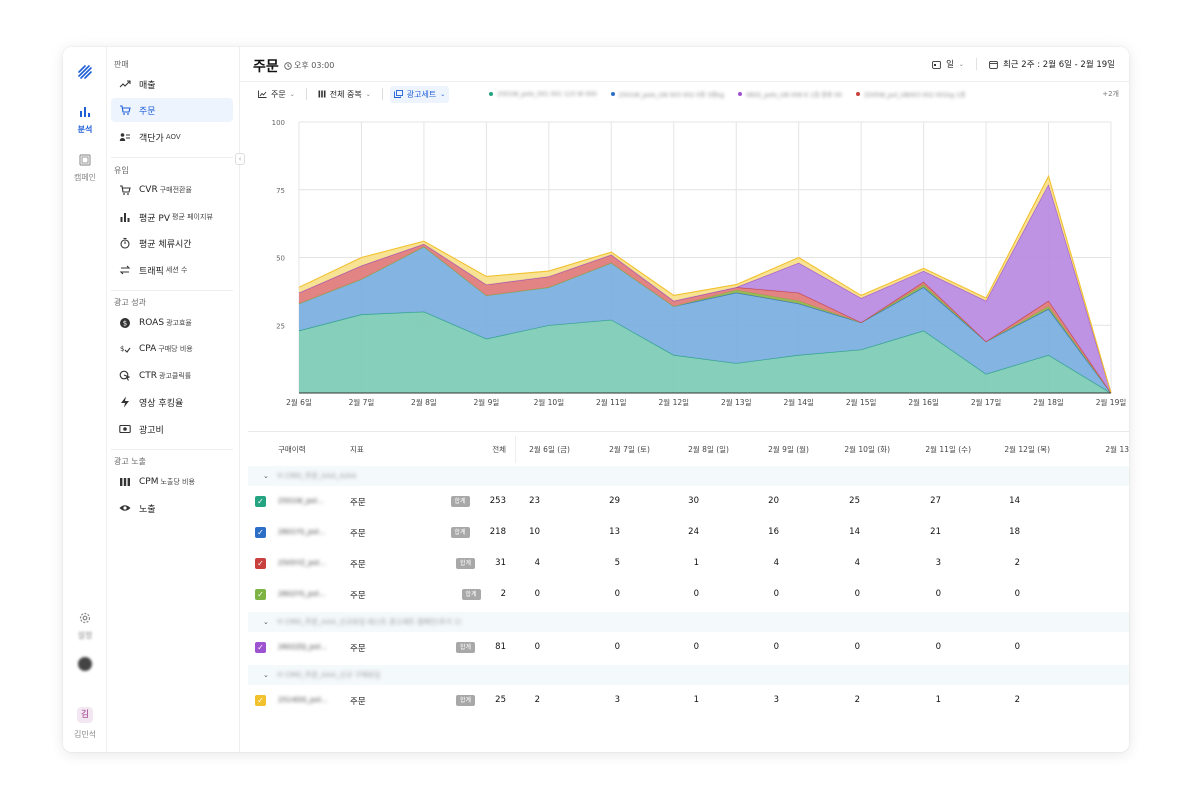  Describe the element at coordinates (125, 84) in the screenshot. I see `trend-up-icon` at that location.